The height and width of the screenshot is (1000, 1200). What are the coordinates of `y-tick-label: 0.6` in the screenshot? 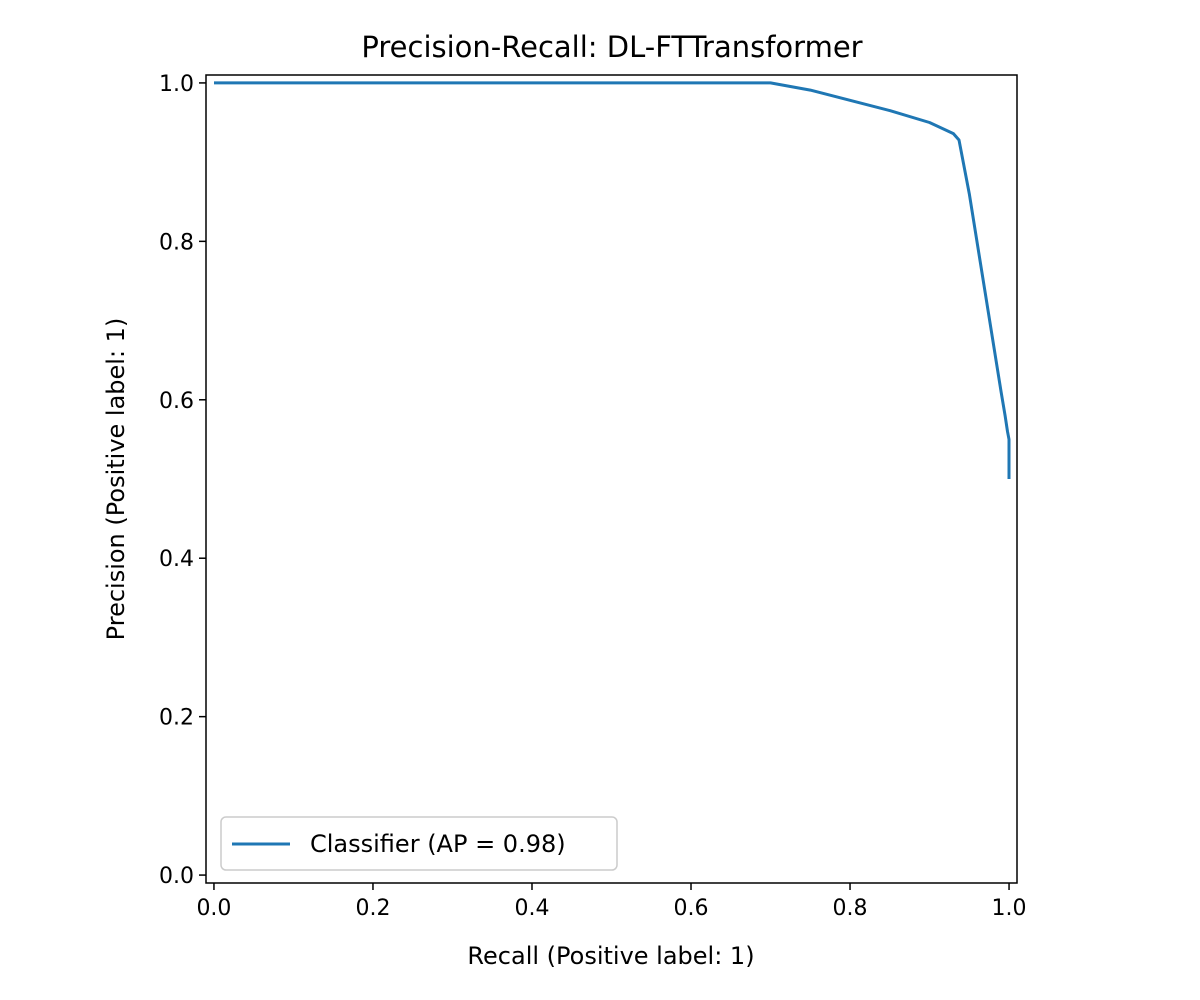 It's located at (176, 401).